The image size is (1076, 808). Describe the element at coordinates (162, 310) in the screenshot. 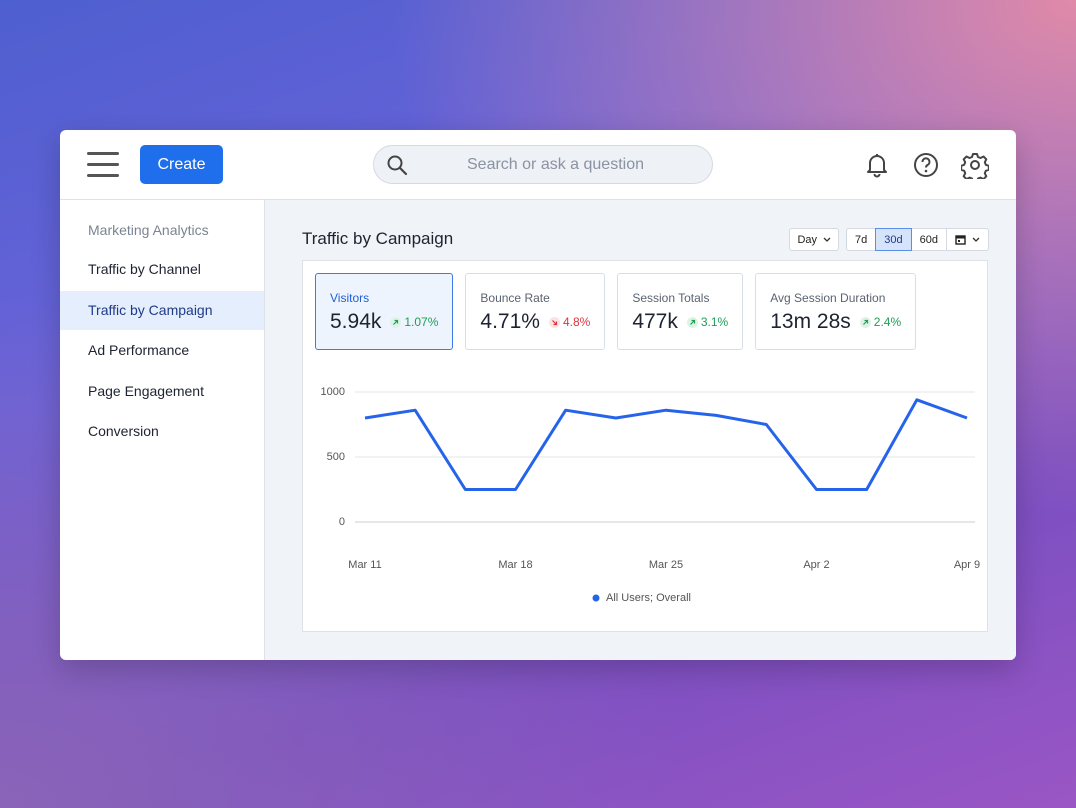

I see `sidebar-item: Traffic by Campaign` at that location.